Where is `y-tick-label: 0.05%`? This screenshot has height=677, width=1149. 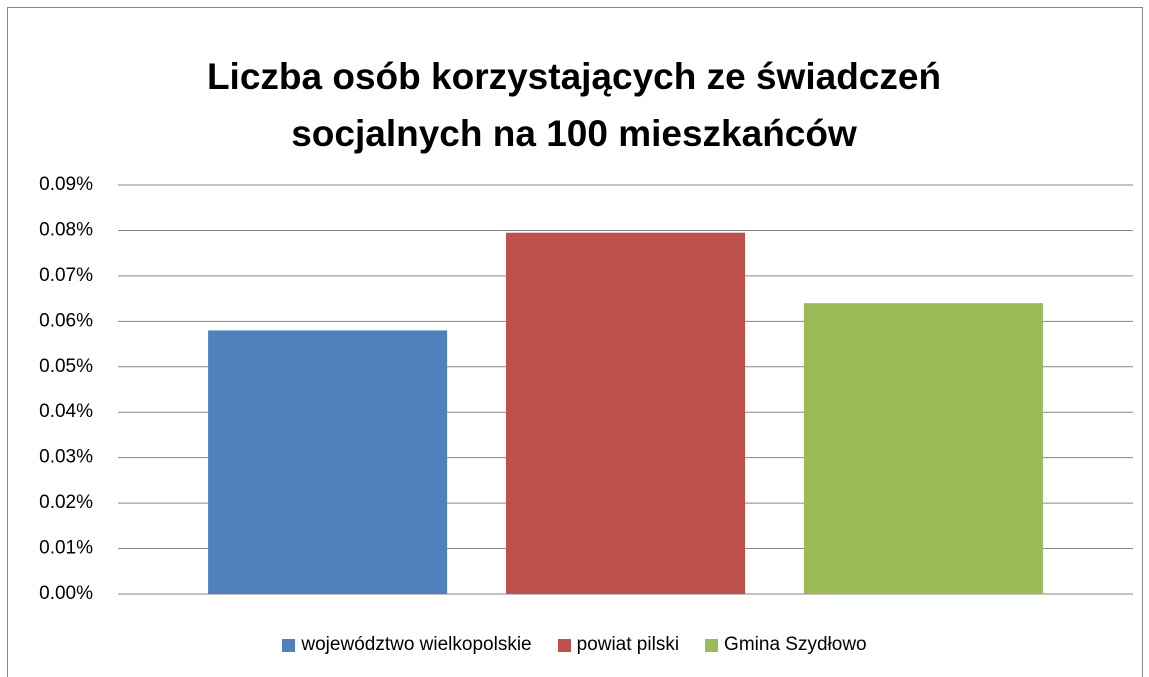 y-tick-label: 0.05% is located at coordinates (66, 366).